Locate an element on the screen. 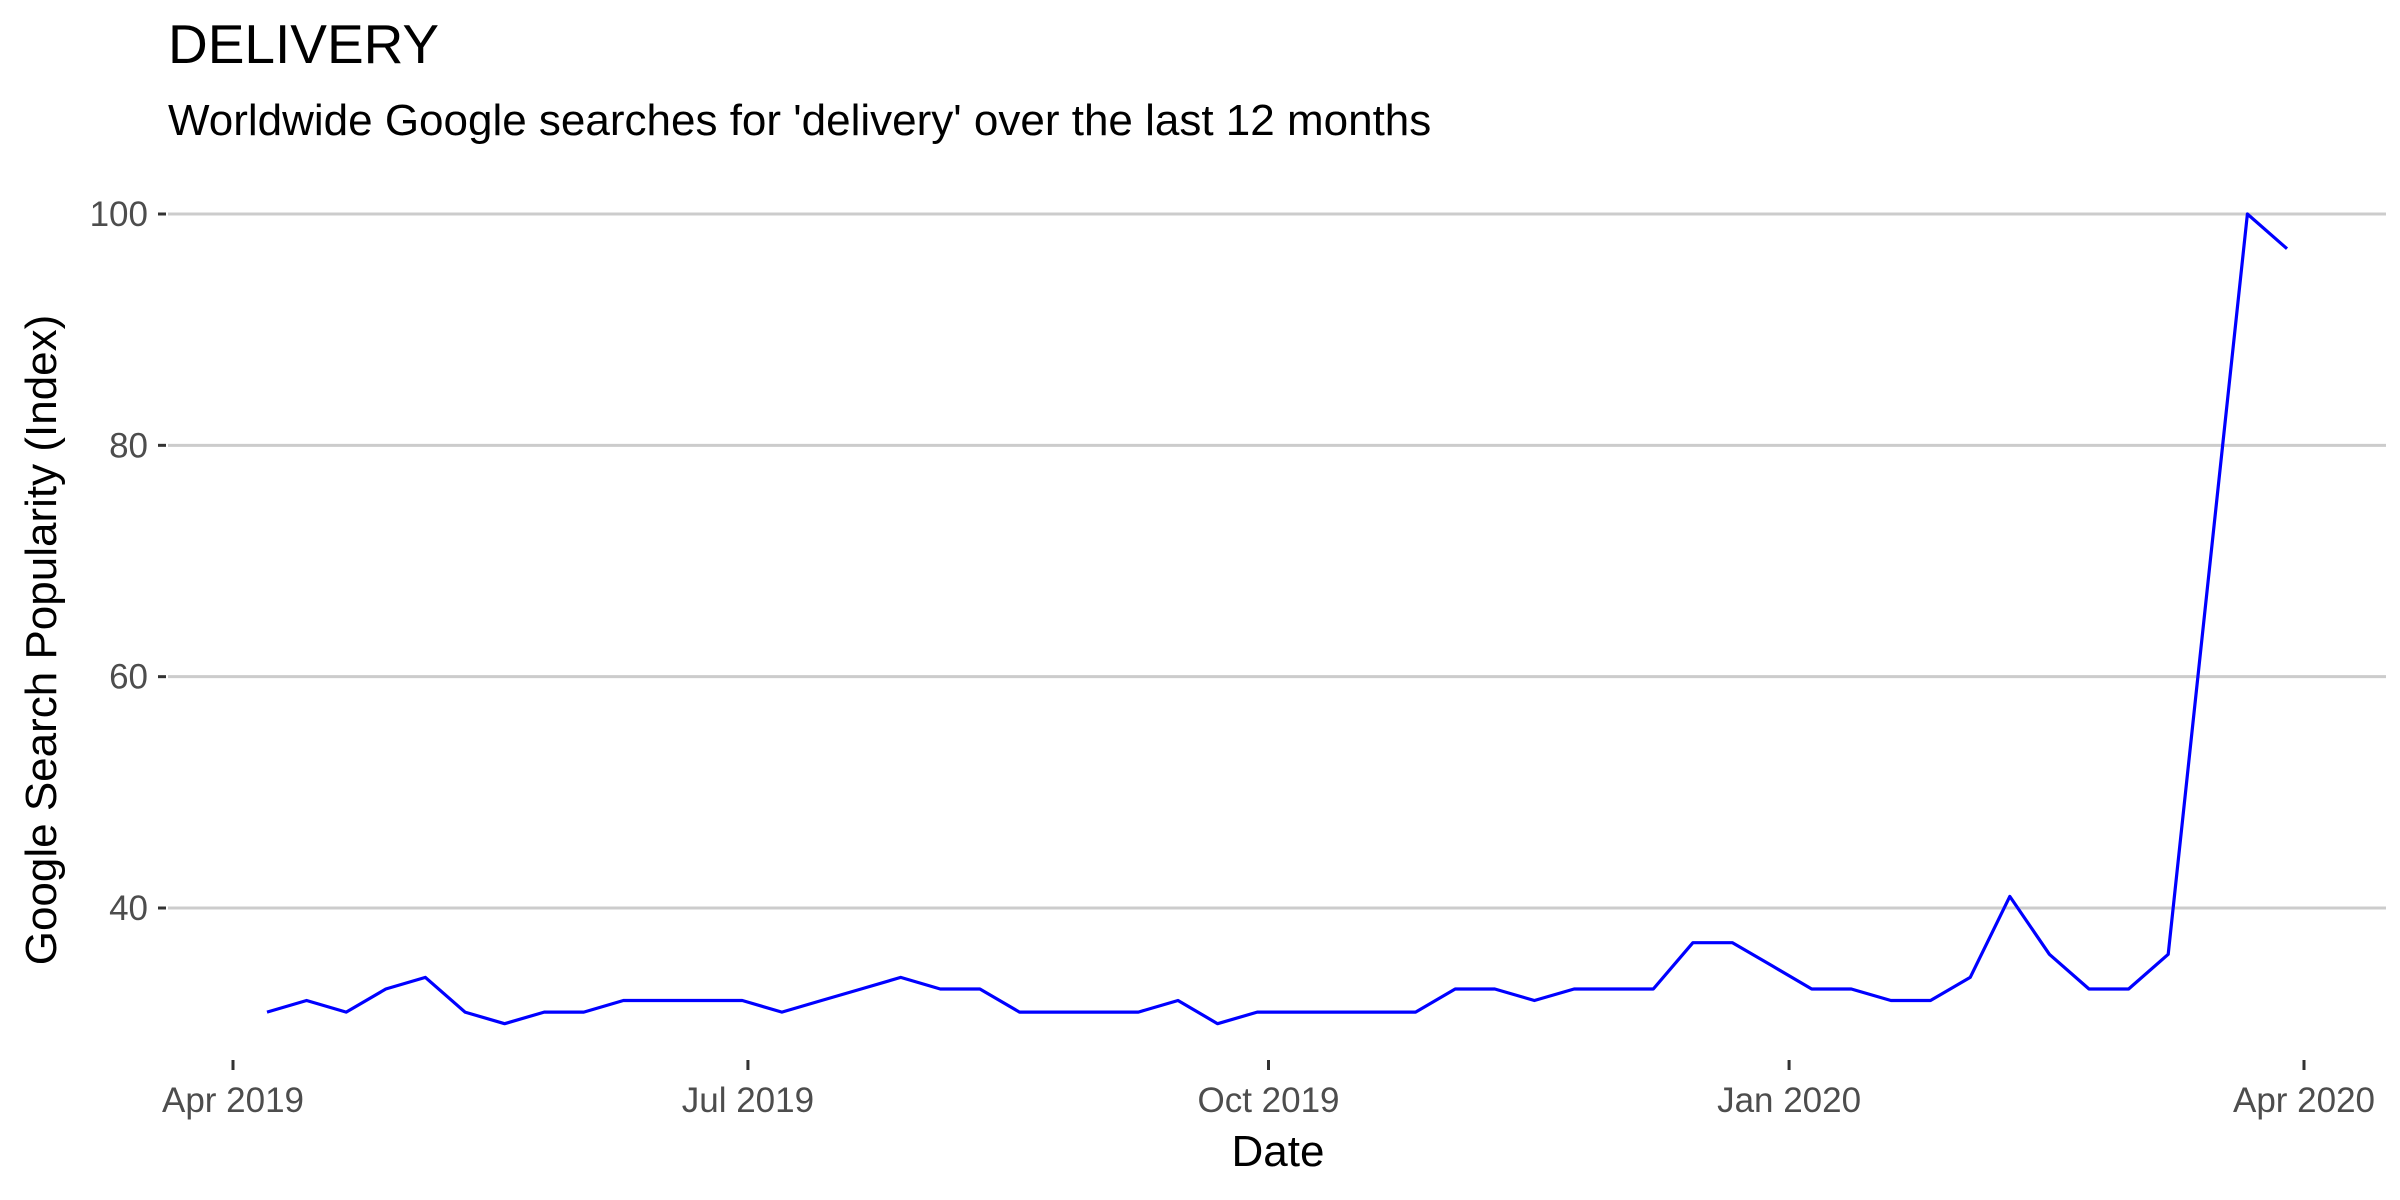 This screenshot has height=1200, width=2400. x-axis-label: Date is located at coordinates (1278, 1151).